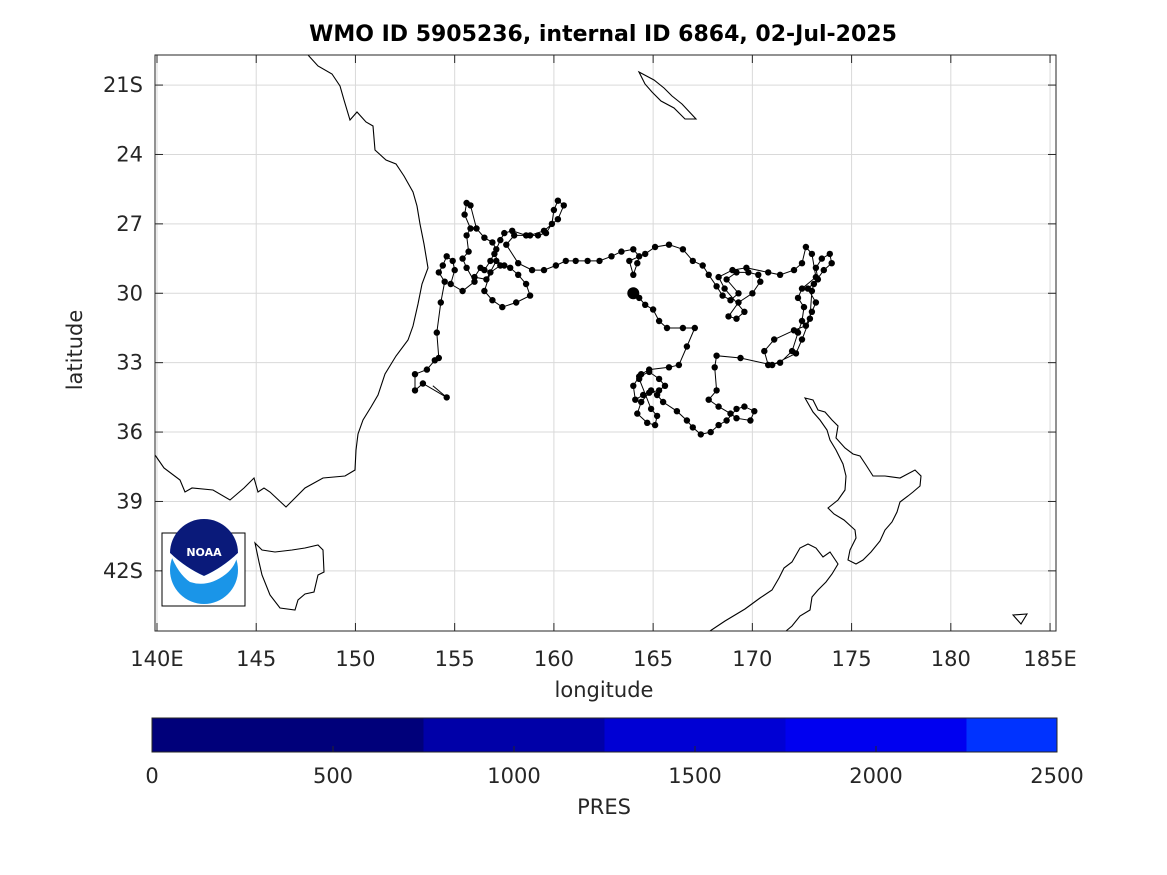  What do you see at coordinates (455, 659) in the screenshot?
I see `x-tick-label: 155` at bounding box center [455, 659].